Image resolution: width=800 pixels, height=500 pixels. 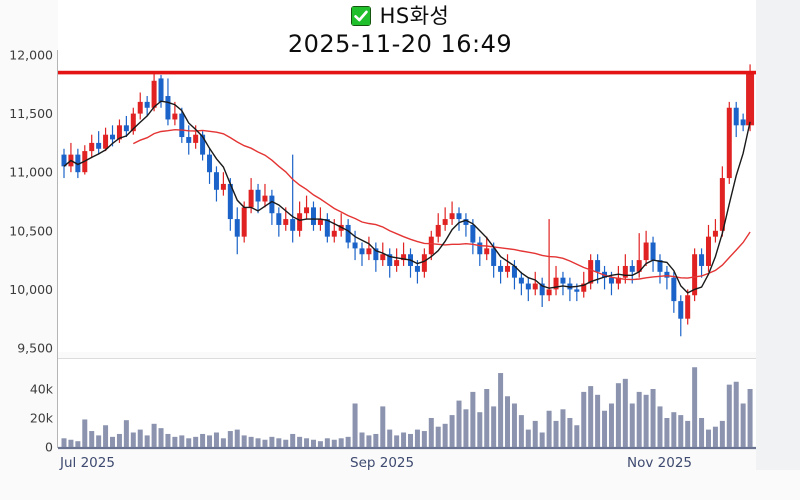 What do you see at coordinates (42, 389) in the screenshot?
I see `volume-tick-label: 40k` at bounding box center [42, 389].